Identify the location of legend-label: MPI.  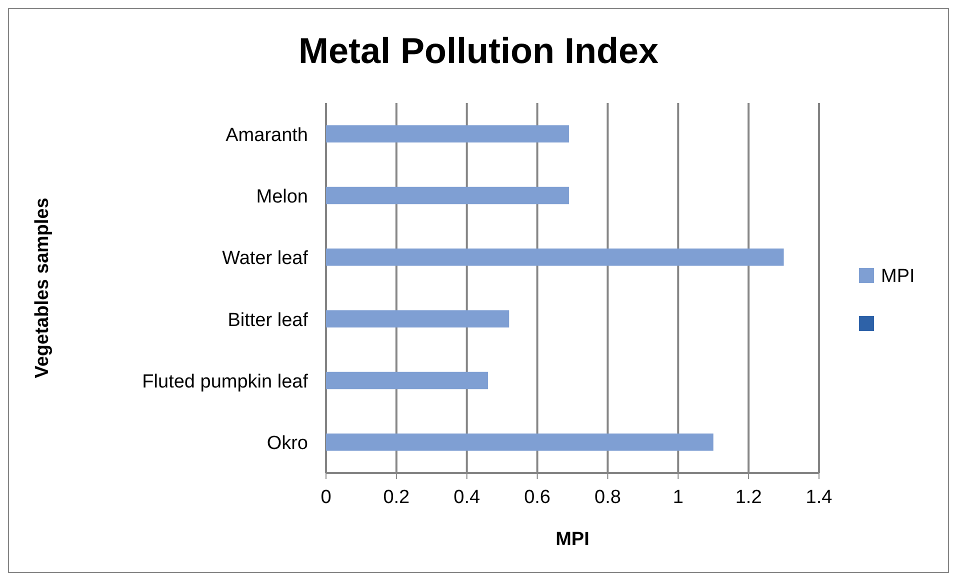
(898, 276).